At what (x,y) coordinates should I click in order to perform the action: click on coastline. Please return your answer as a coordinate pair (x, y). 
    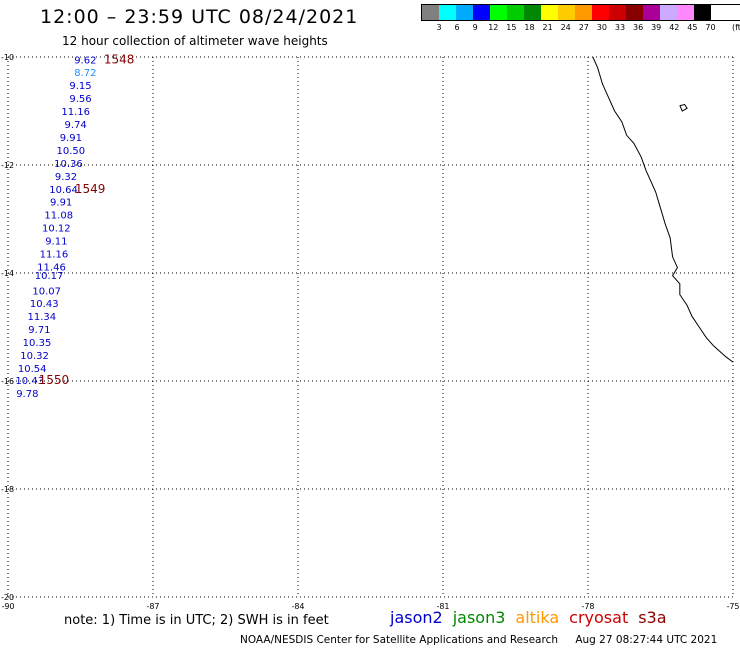
    Looking at the image, I should click on (663, 209).